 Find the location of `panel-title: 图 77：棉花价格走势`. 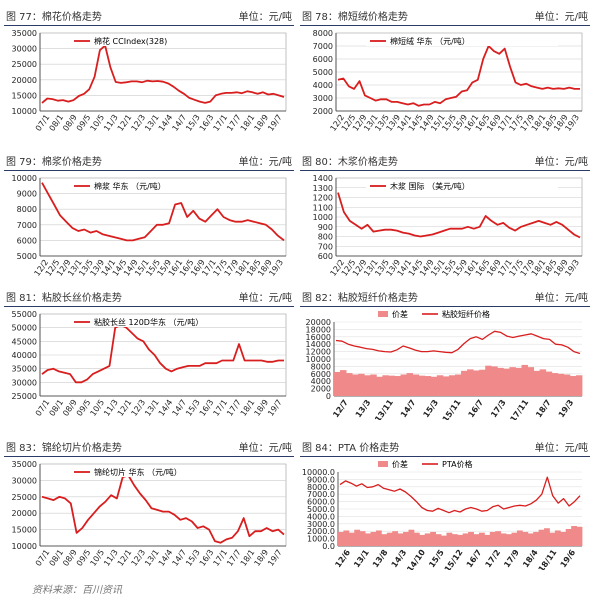

panel-title: 图 77：棉花价格走势 is located at coordinates (54, 17).